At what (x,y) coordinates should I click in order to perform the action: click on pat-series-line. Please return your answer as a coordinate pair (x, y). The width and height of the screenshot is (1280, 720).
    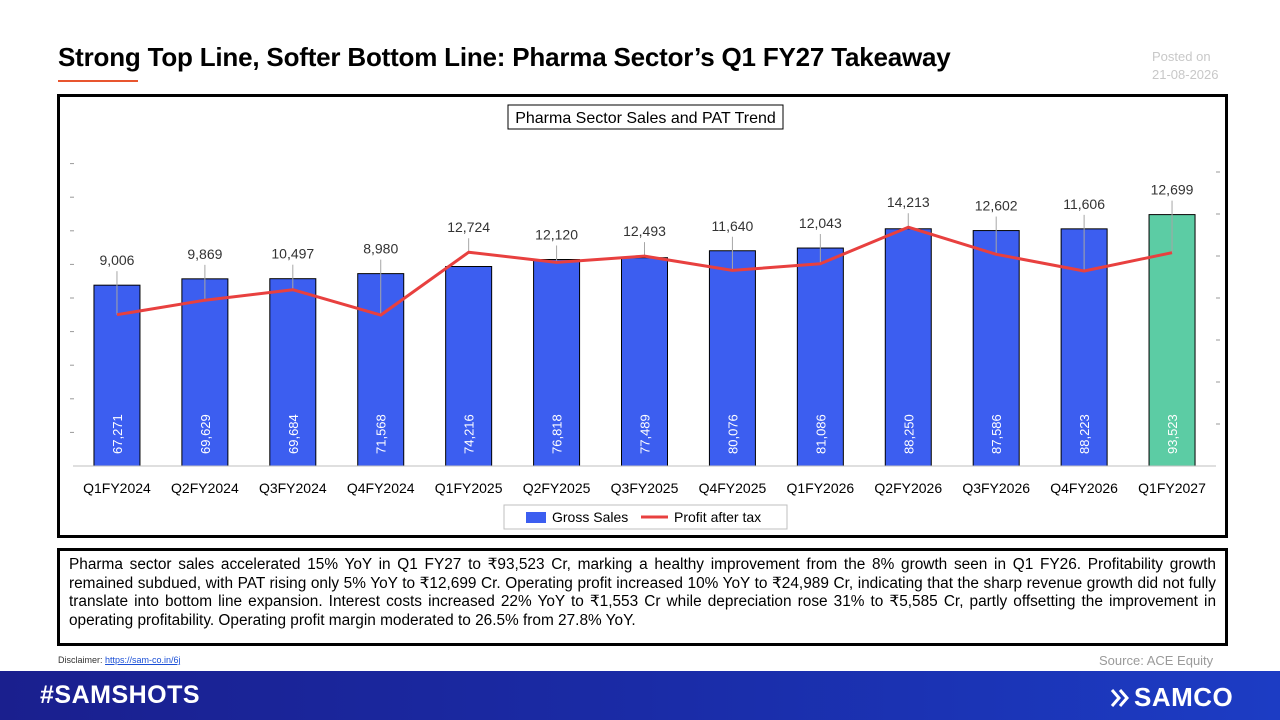
    Looking at the image, I should click on (644, 271).